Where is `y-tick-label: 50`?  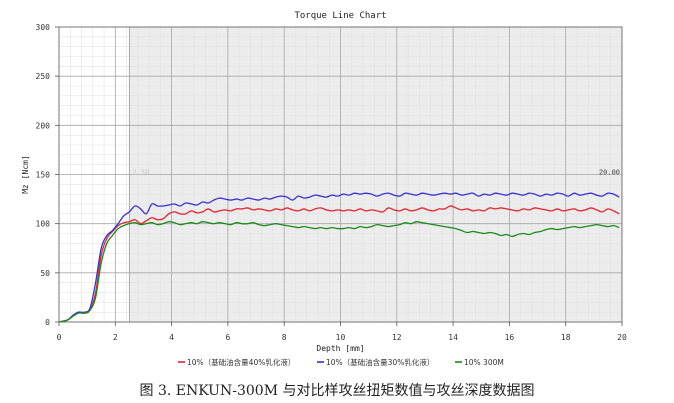 y-tick-label: 50 is located at coordinates (45, 273).